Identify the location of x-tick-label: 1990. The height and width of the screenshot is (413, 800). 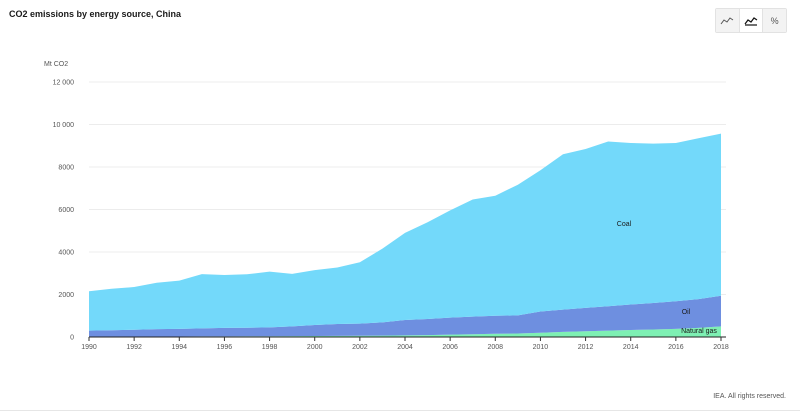
(89, 347).